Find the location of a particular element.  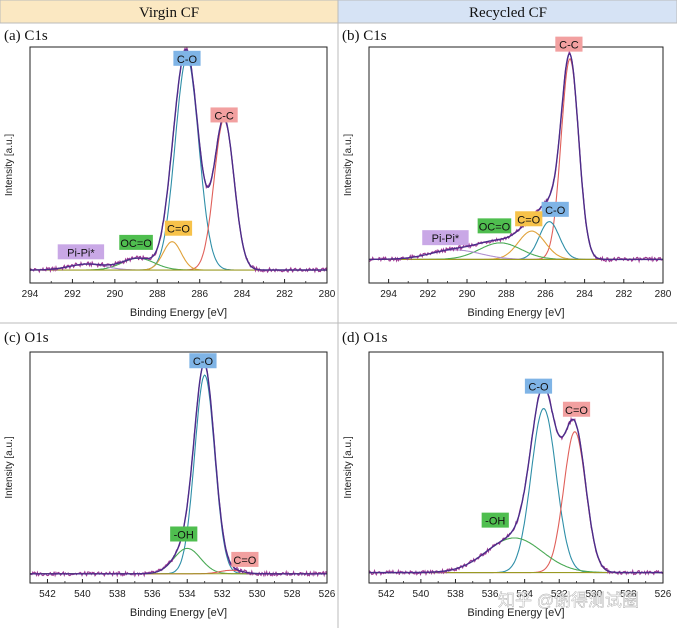

peak-label-text: C=O is located at coordinates (528, 220).